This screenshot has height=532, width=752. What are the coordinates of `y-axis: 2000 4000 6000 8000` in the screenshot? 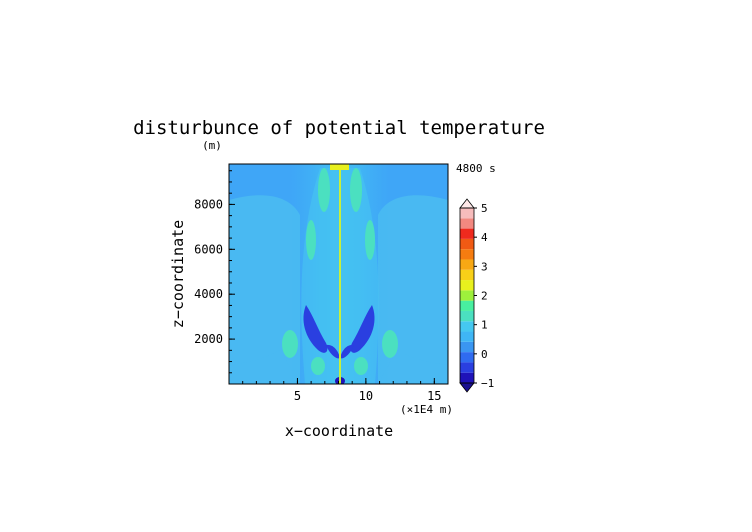 It's located at (214, 272).